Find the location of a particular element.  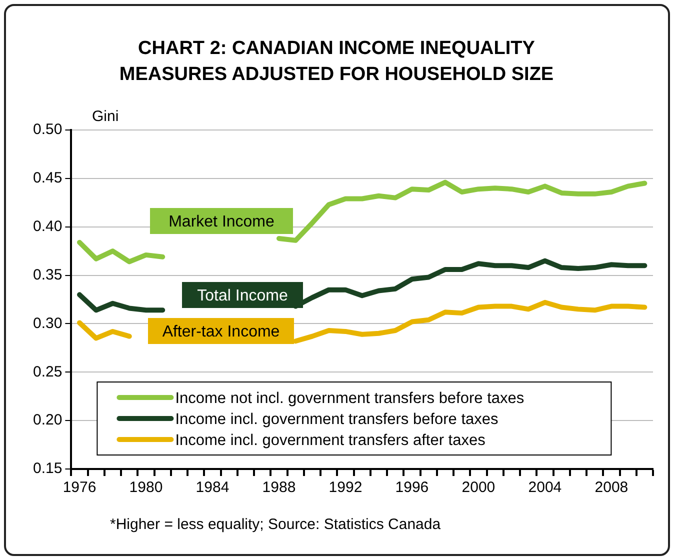

y-tick-label: 0.35 is located at coordinates (47, 275).